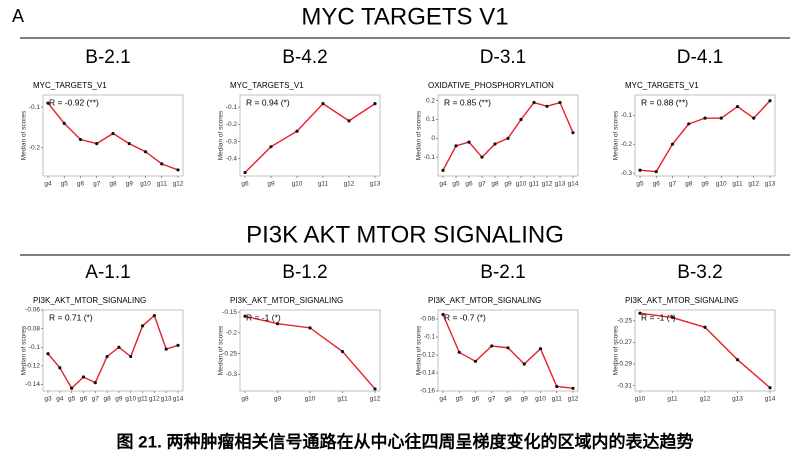  What do you see at coordinates (491, 85) in the screenshot?
I see `chart-title: OXIDATIVE_PHOSPHORYLATION` at bounding box center [491, 85].